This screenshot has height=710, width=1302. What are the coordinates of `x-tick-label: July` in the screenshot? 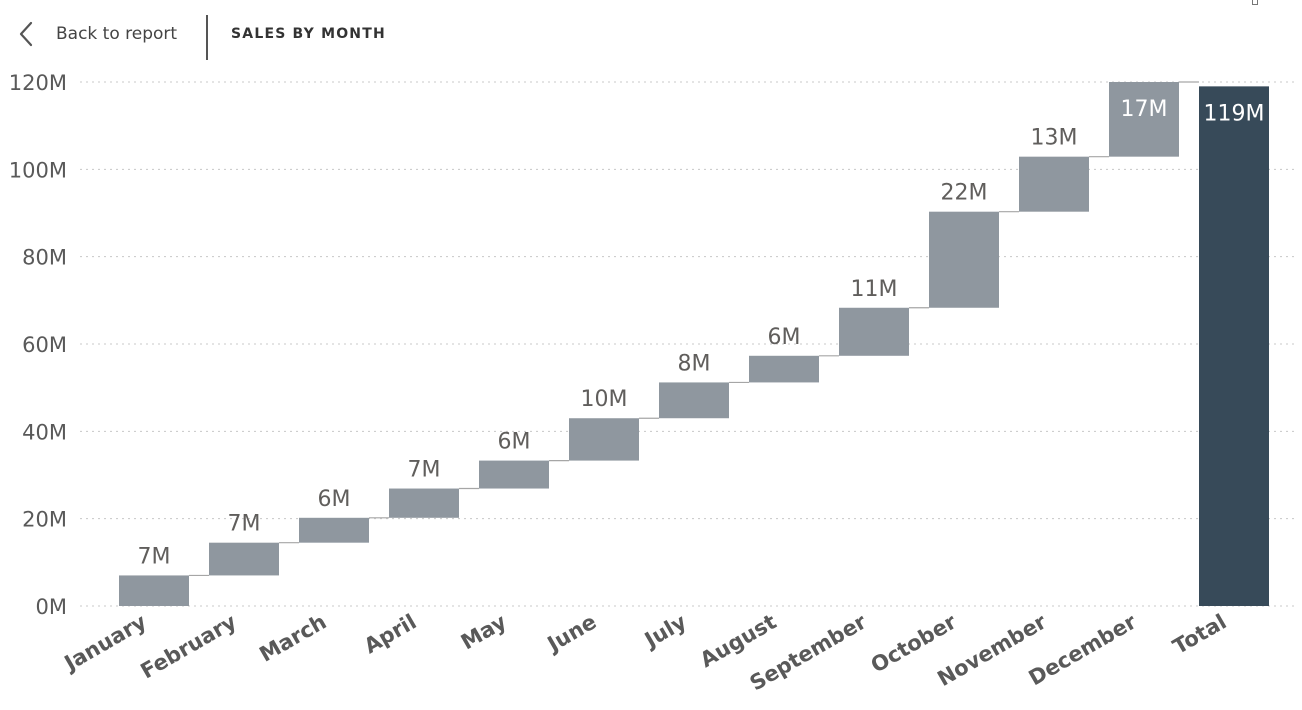 It's located at (665, 631).